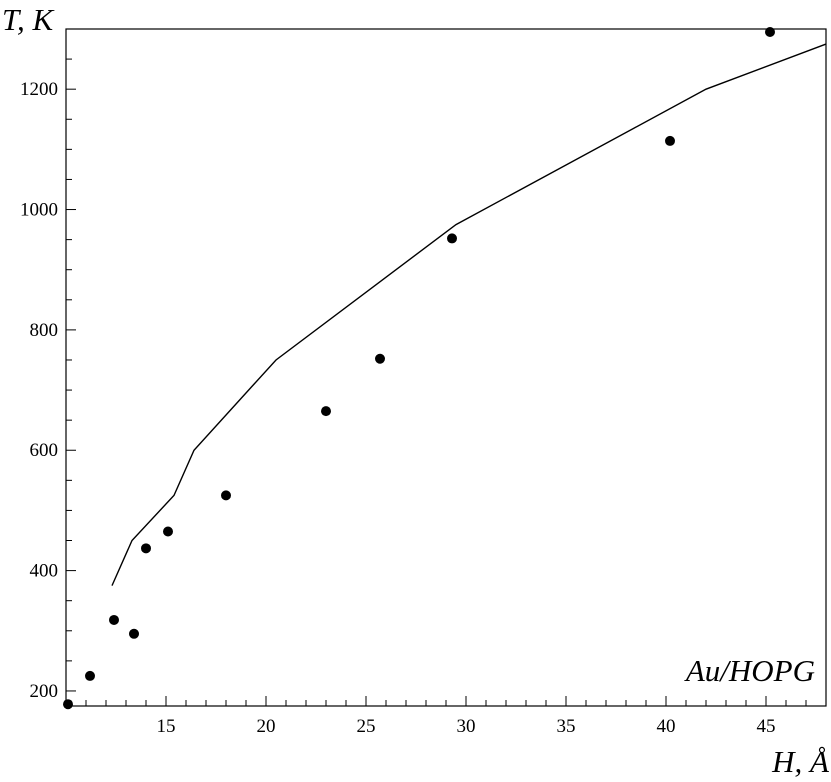 Image resolution: width=831 pixels, height=782 pixels. What do you see at coordinates (666, 726) in the screenshot?
I see `x-tick-label: 40` at bounding box center [666, 726].